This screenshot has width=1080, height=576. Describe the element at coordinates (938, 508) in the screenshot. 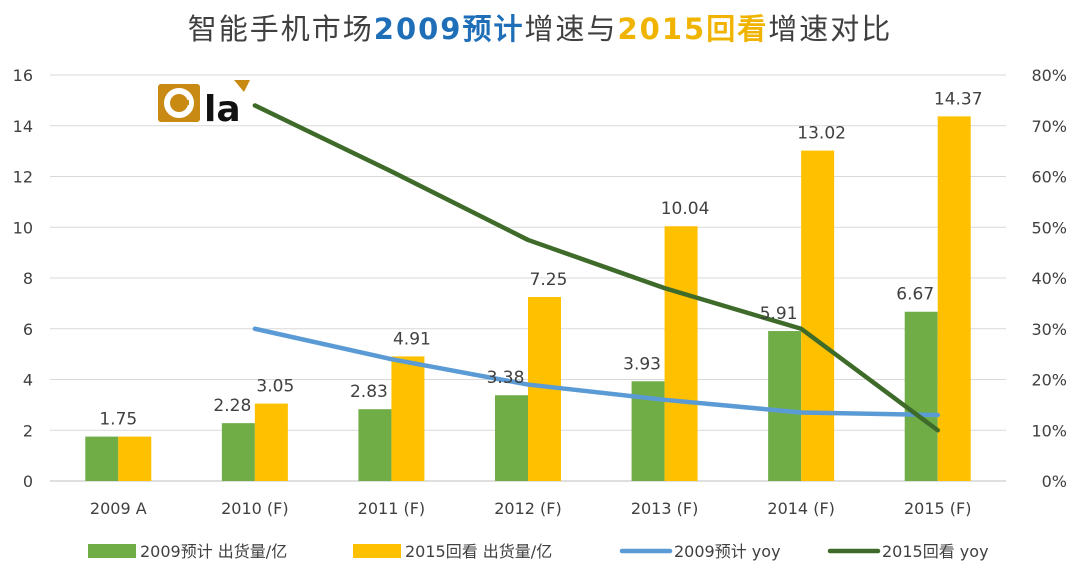

I see `x-tick-label: 2015 (F)` at that location.